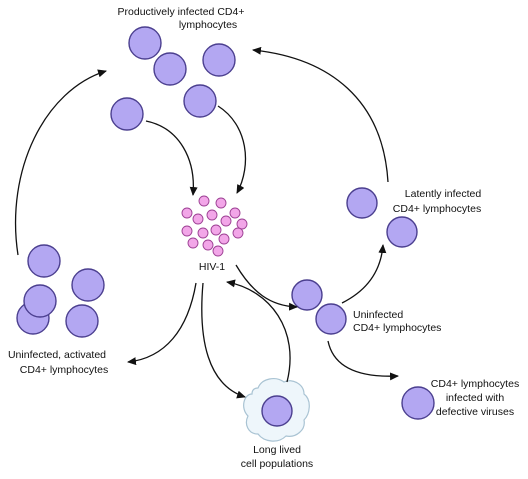 The image size is (528, 479). What do you see at coordinates (266, 287) in the screenshot?
I see `arrow-hiv-to-uninfected` at bounding box center [266, 287].